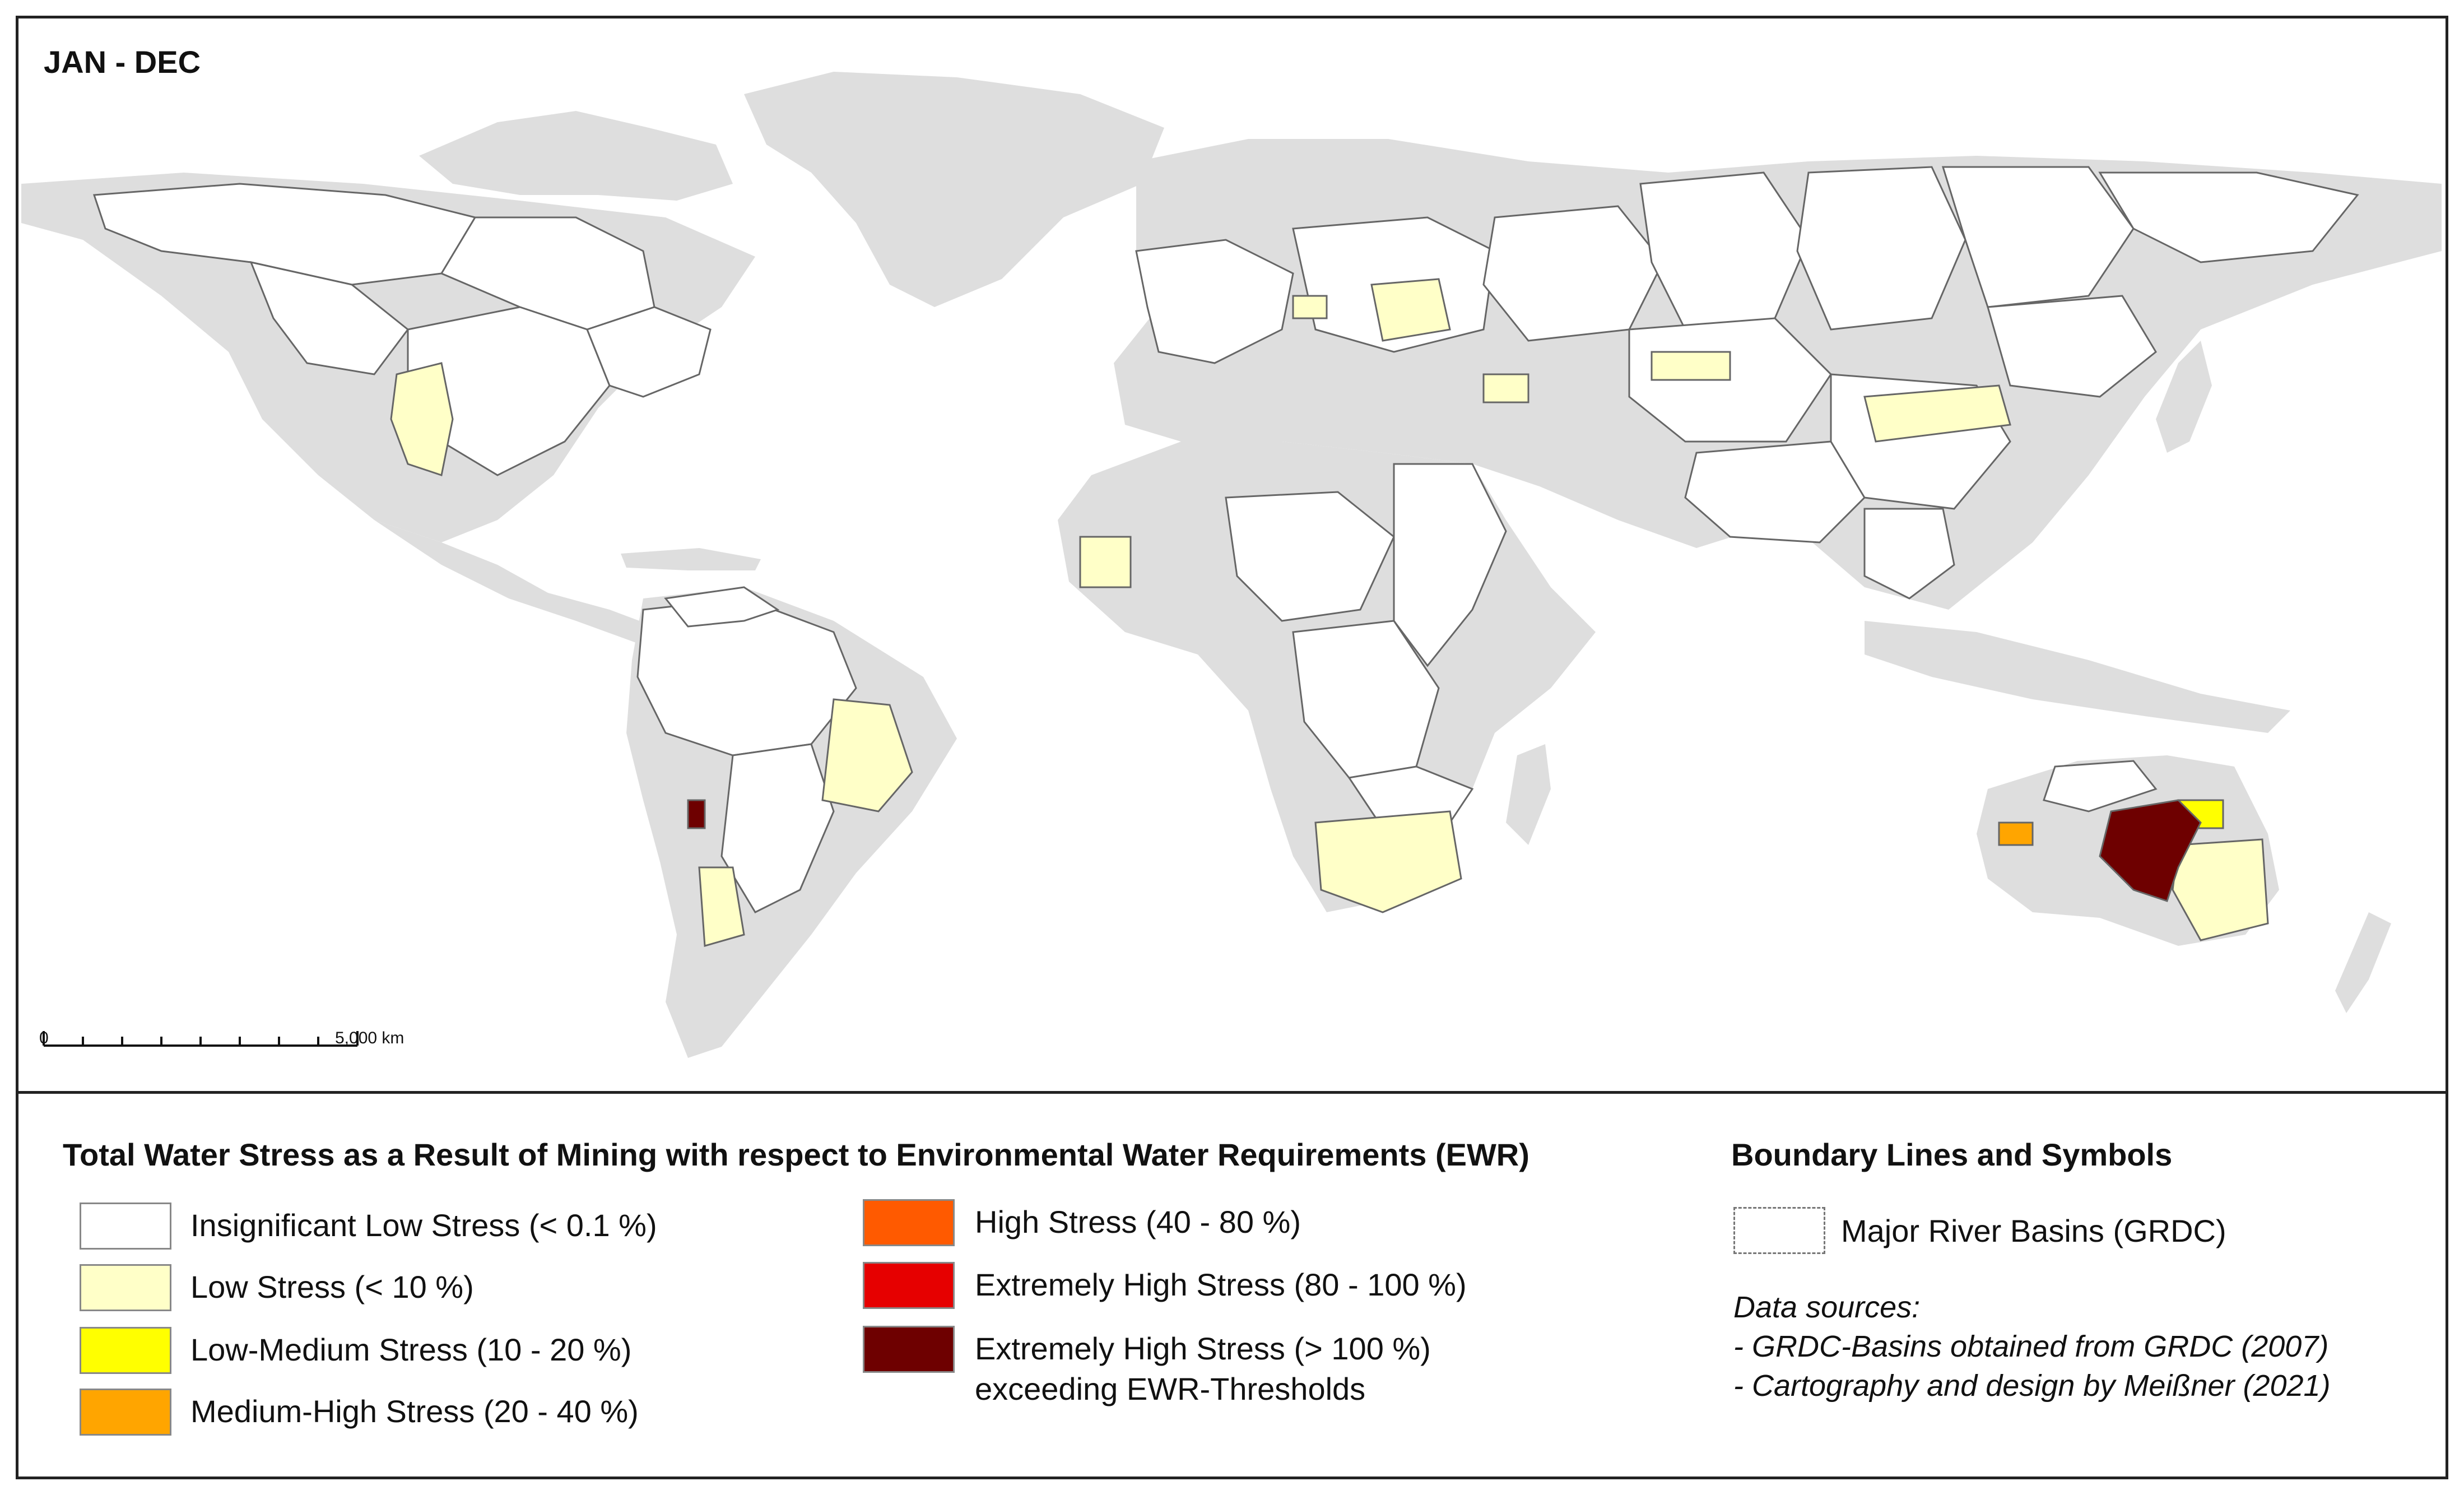 This screenshot has height=1495, width=2464. I want to click on basin-china-low, so click(1937, 413).